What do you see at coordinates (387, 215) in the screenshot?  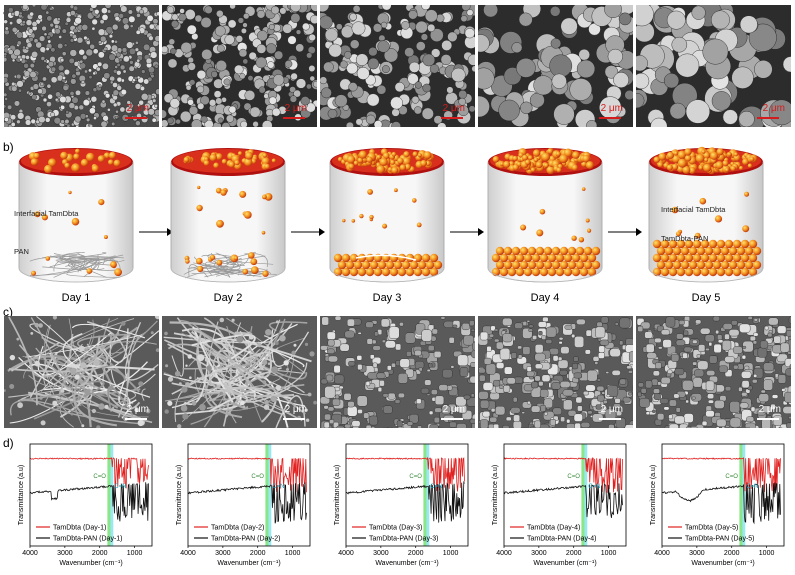 I see `vessel-day3` at bounding box center [387, 215].